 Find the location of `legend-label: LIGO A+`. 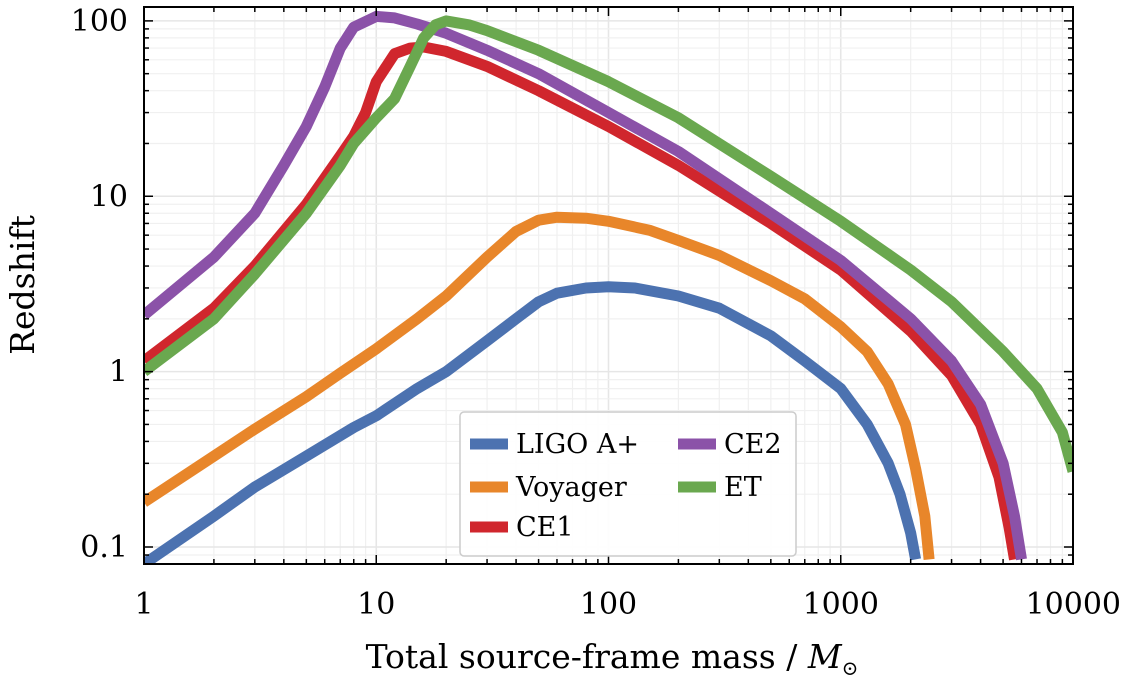

legend-label: LIGO A+ is located at coordinates (577, 444).